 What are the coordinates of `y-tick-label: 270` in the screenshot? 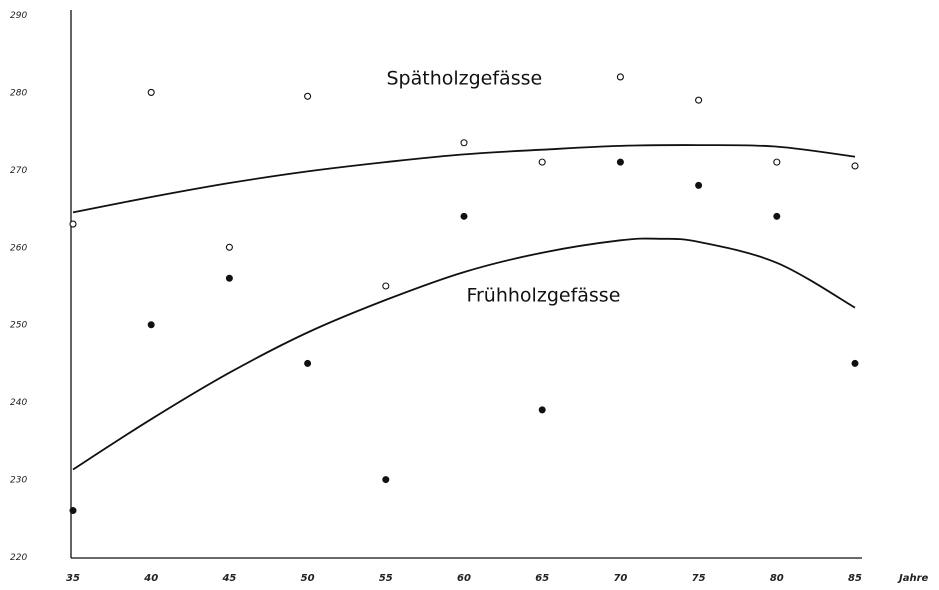 It's located at (18, 171).